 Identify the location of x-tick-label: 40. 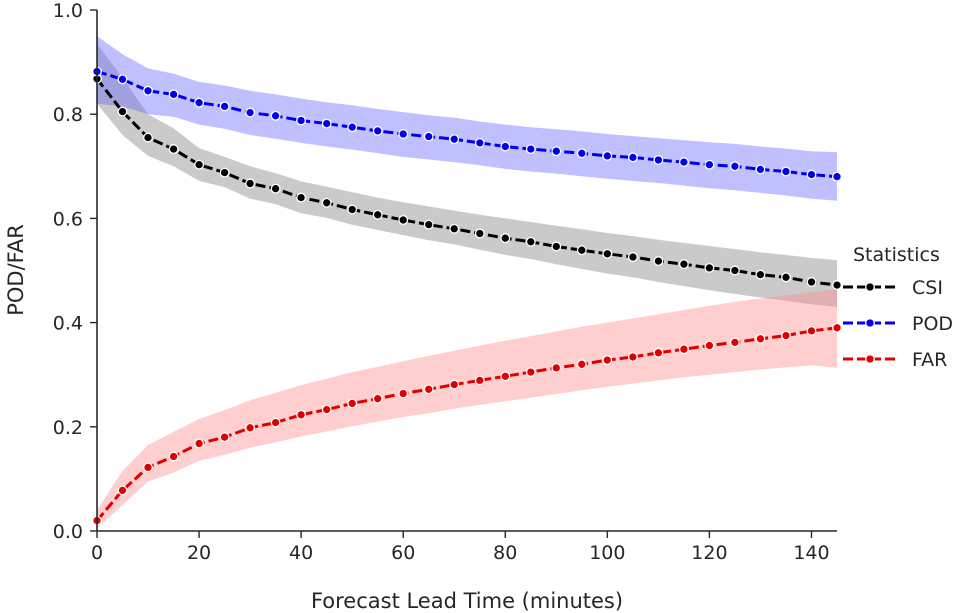
(301, 553).